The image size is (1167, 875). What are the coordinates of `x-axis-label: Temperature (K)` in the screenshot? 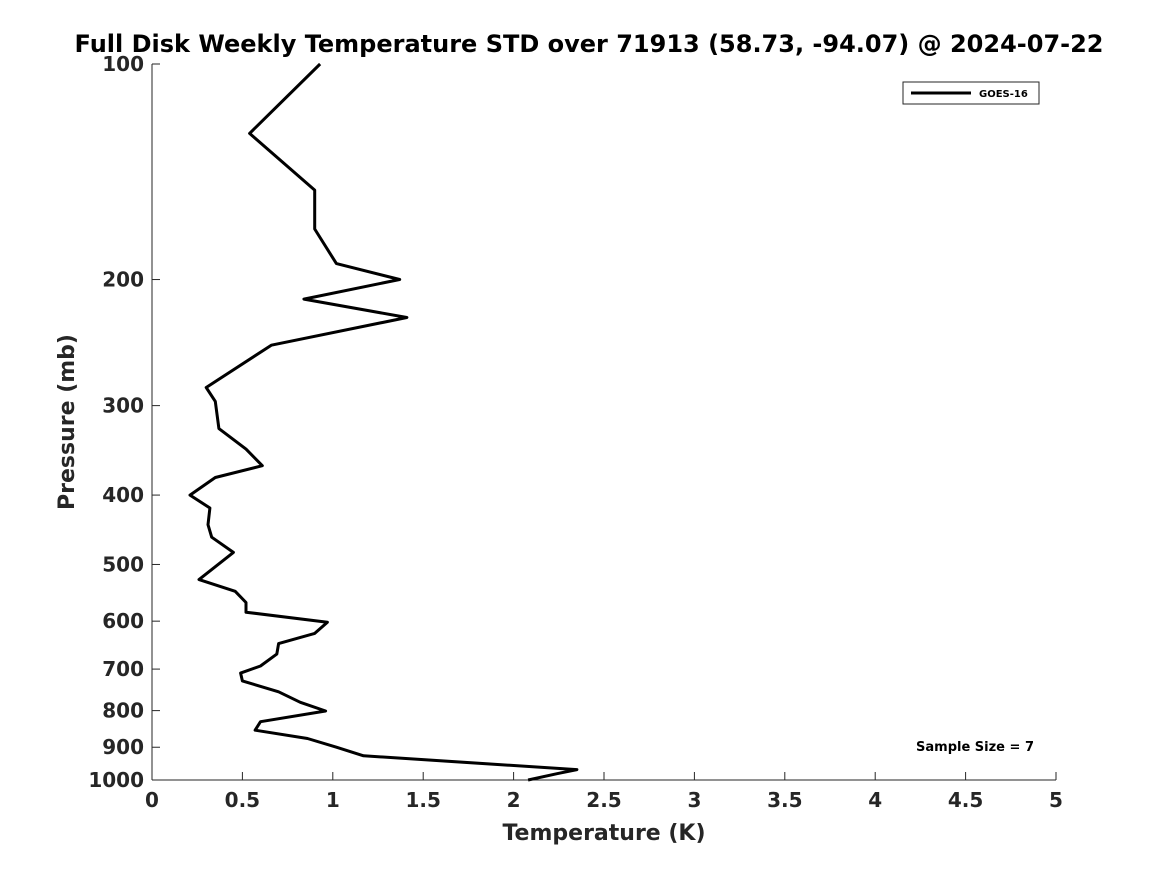 It's located at (603, 833).